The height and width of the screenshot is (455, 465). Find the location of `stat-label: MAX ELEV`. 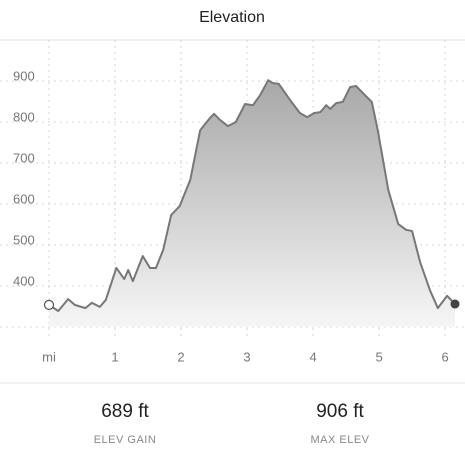

stat-label: MAX ELEV is located at coordinates (339, 440).